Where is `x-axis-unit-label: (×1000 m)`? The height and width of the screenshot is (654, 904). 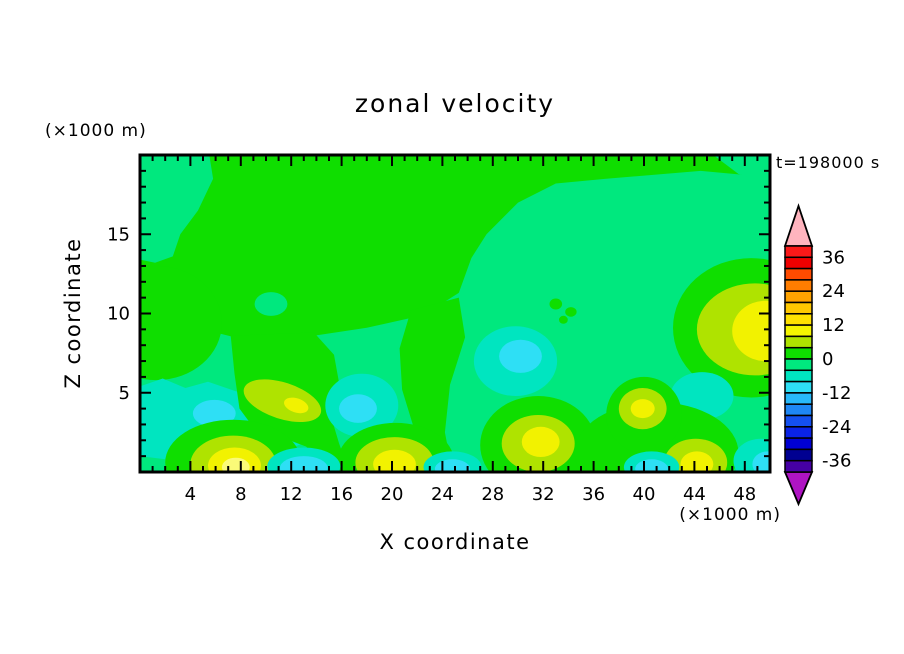 x-axis-unit-label: (×1000 m) is located at coordinates (730, 515).